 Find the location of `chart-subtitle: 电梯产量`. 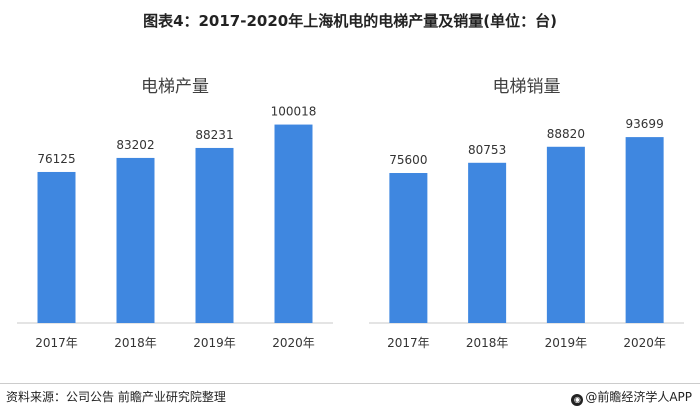

chart-subtitle: 电梯产量 is located at coordinates (175, 87).